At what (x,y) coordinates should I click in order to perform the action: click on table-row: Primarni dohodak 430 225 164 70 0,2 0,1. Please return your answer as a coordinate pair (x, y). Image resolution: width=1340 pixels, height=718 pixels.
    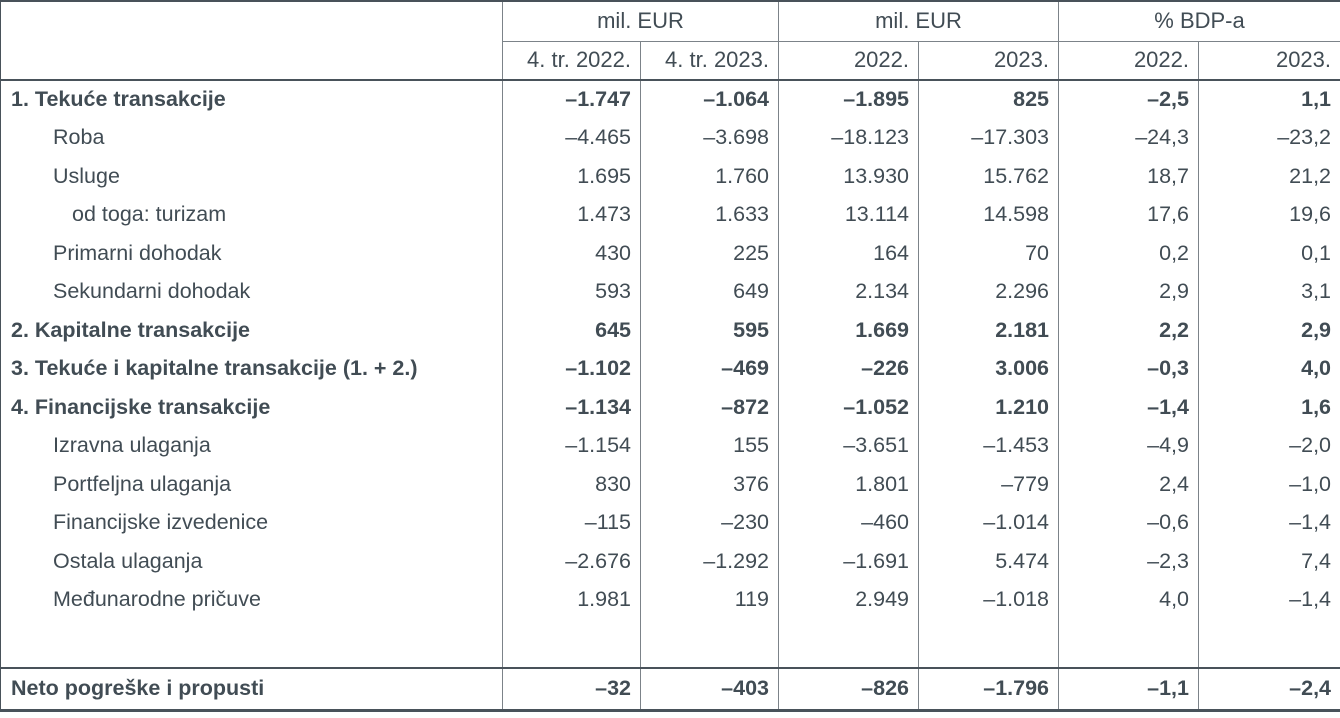
    Looking at the image, I should click on (670, 253).